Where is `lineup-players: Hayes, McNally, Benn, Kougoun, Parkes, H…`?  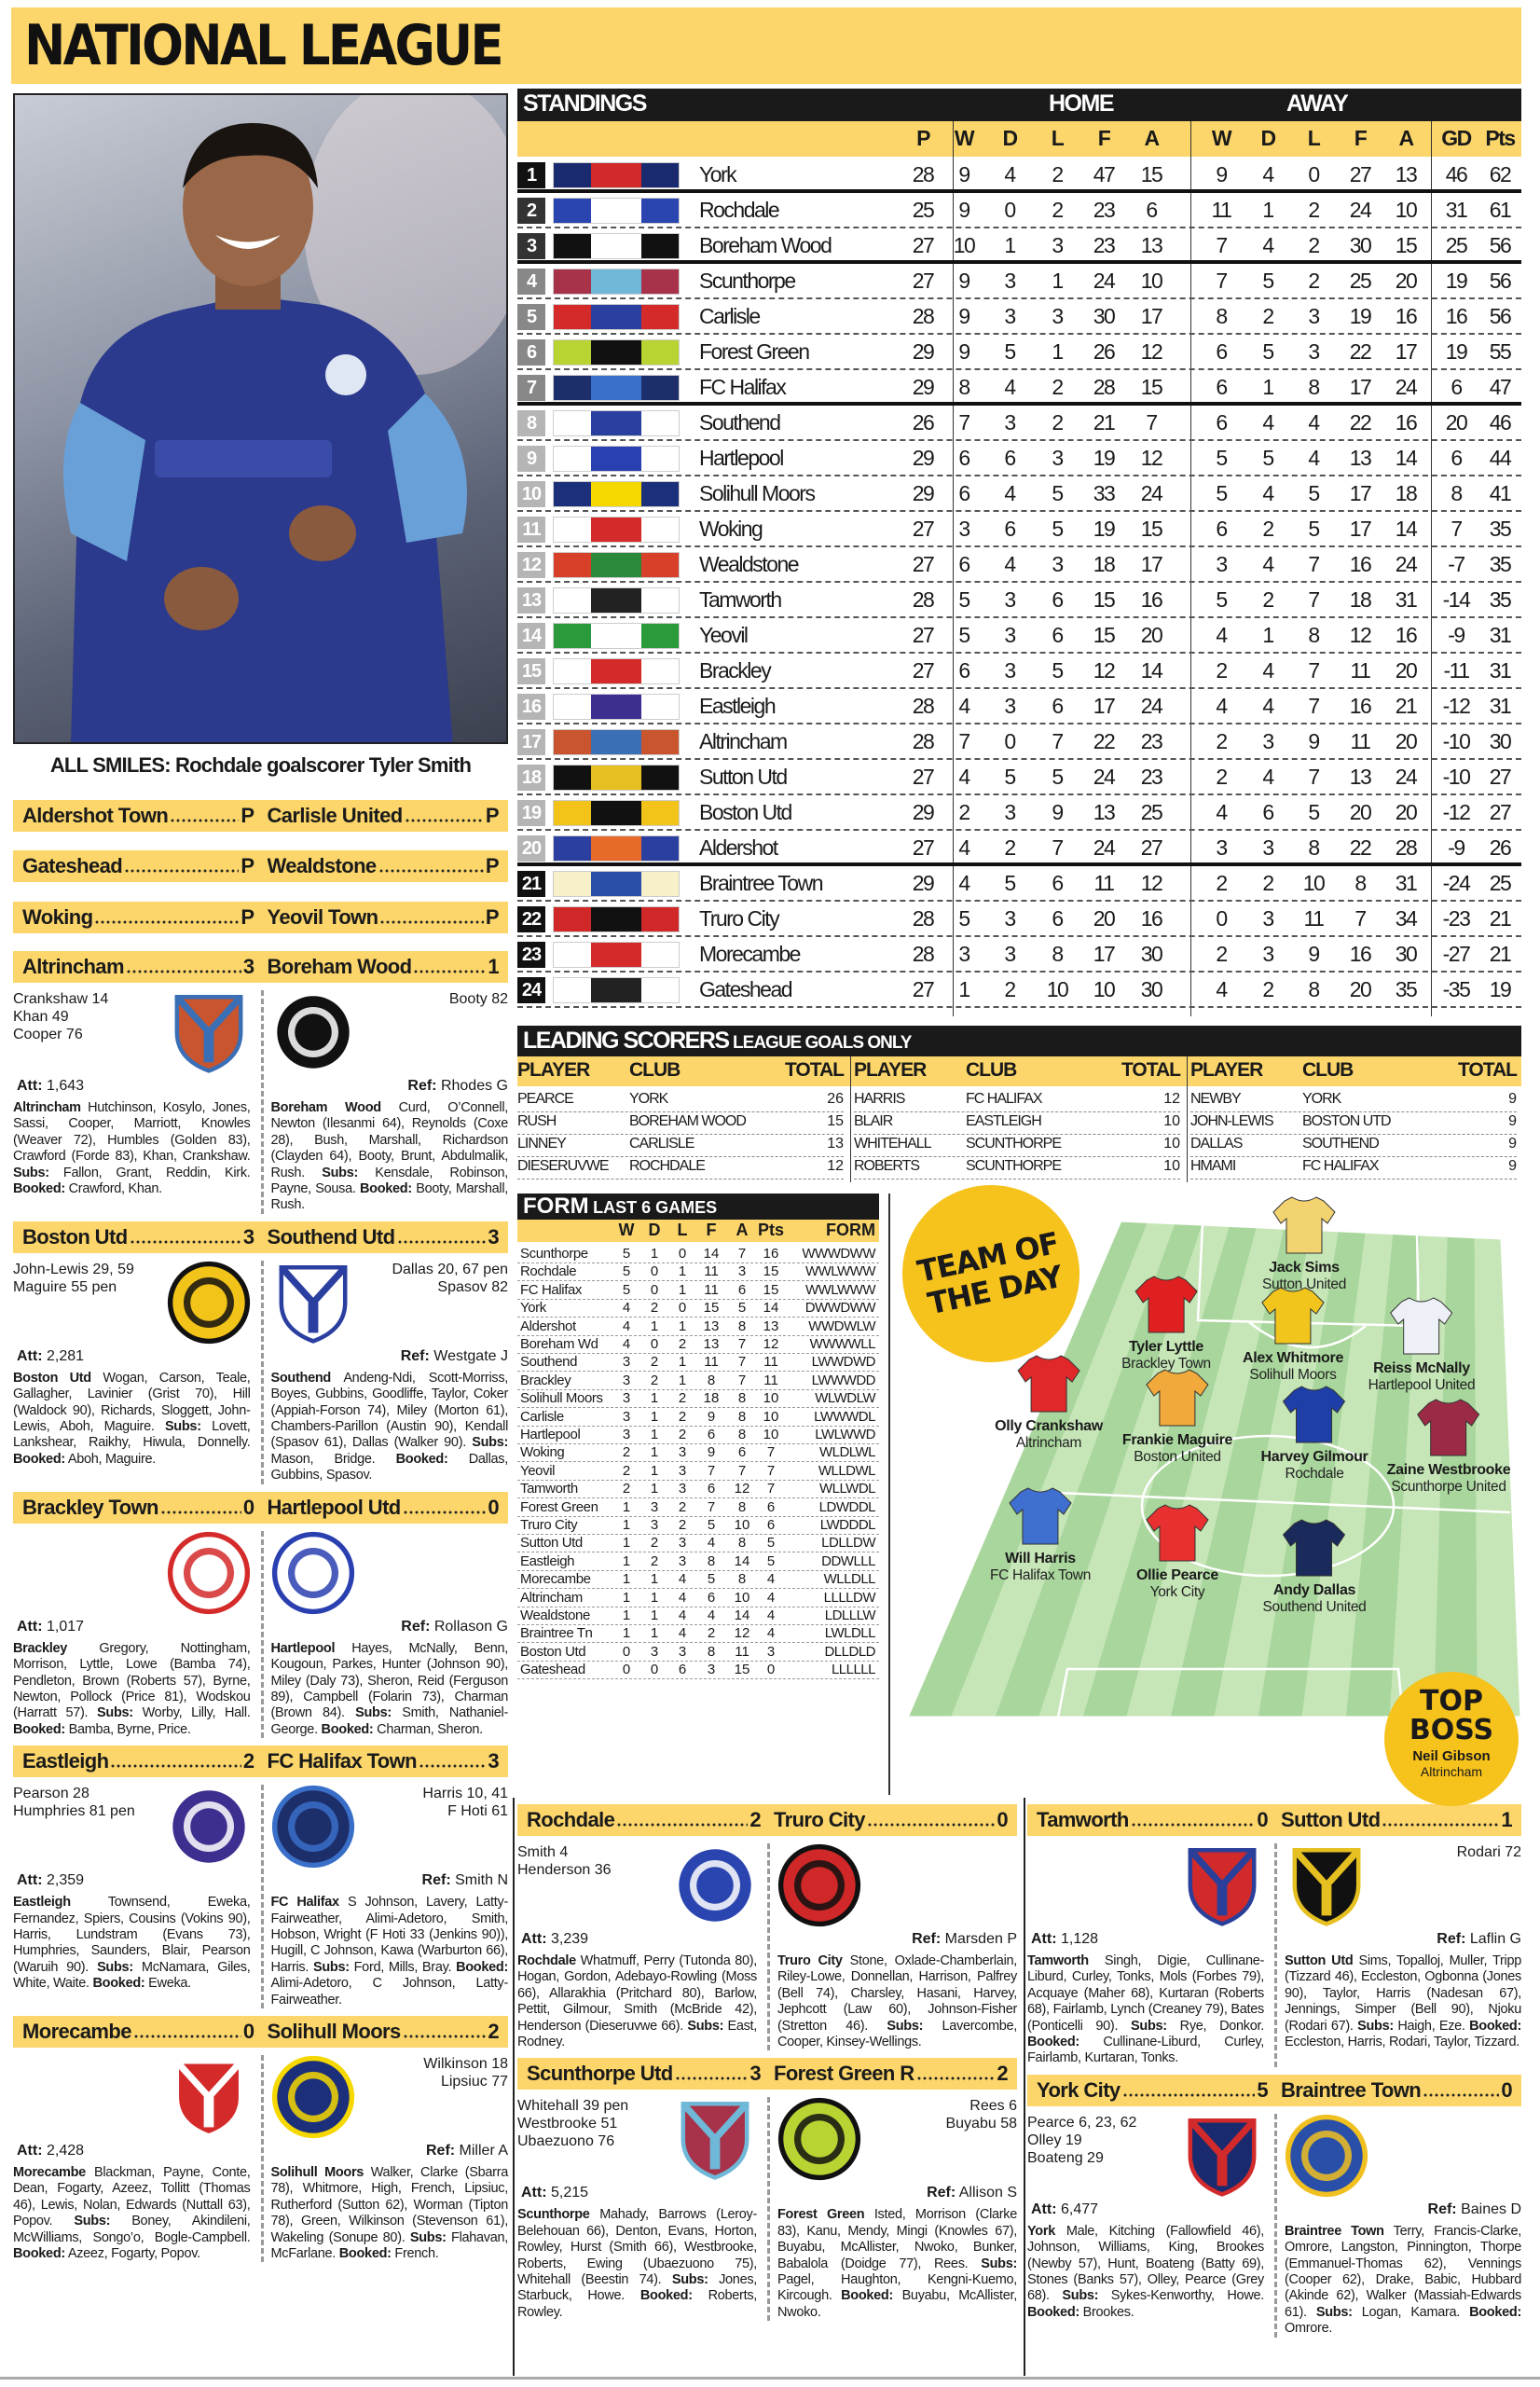 lineup-players: Hayes, McNally, Benn, Kougoun, Parkes, H… is located at coordinates (389, 1680).